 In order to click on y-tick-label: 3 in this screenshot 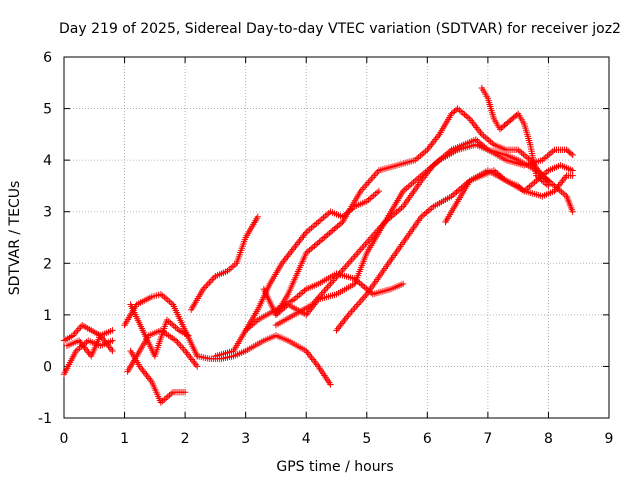, I will do `click(47, 213)`.